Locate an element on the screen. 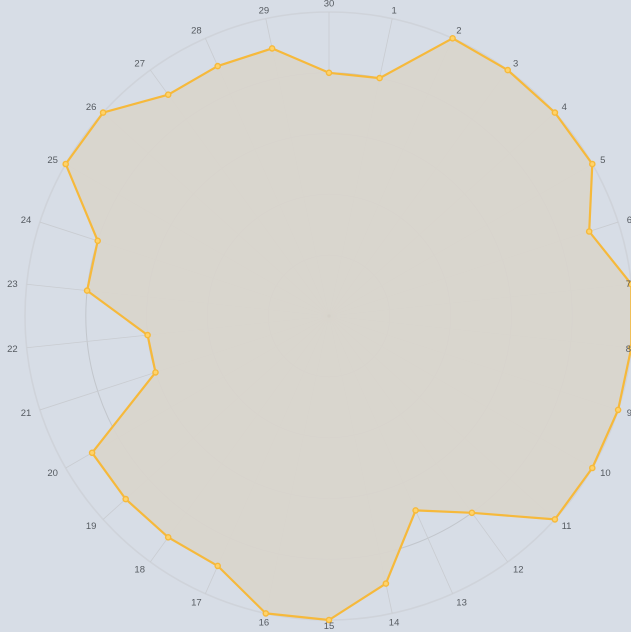 This screenshot has height=632, width=631. category-label-20: 20 is located at coordinates (52, 473).